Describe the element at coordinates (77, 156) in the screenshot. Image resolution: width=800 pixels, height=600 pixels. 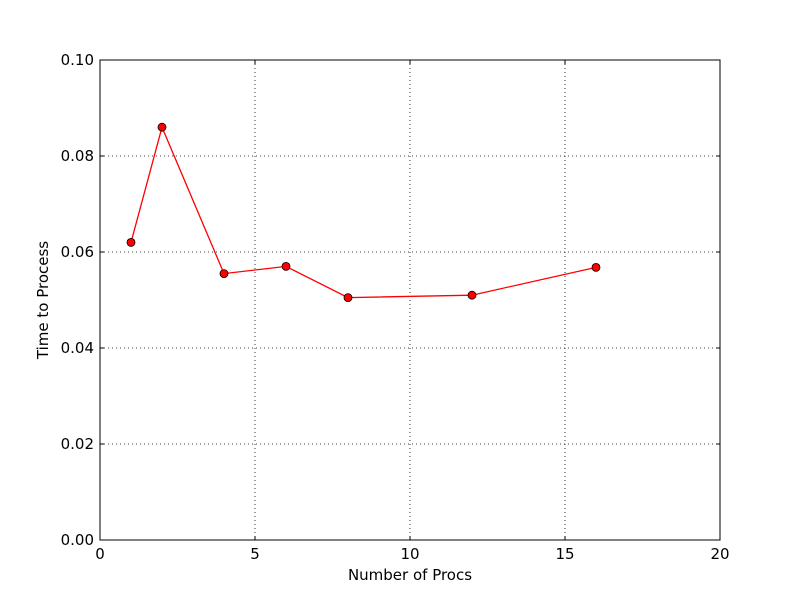
I see `y-tick-label: 0.08` at that location.